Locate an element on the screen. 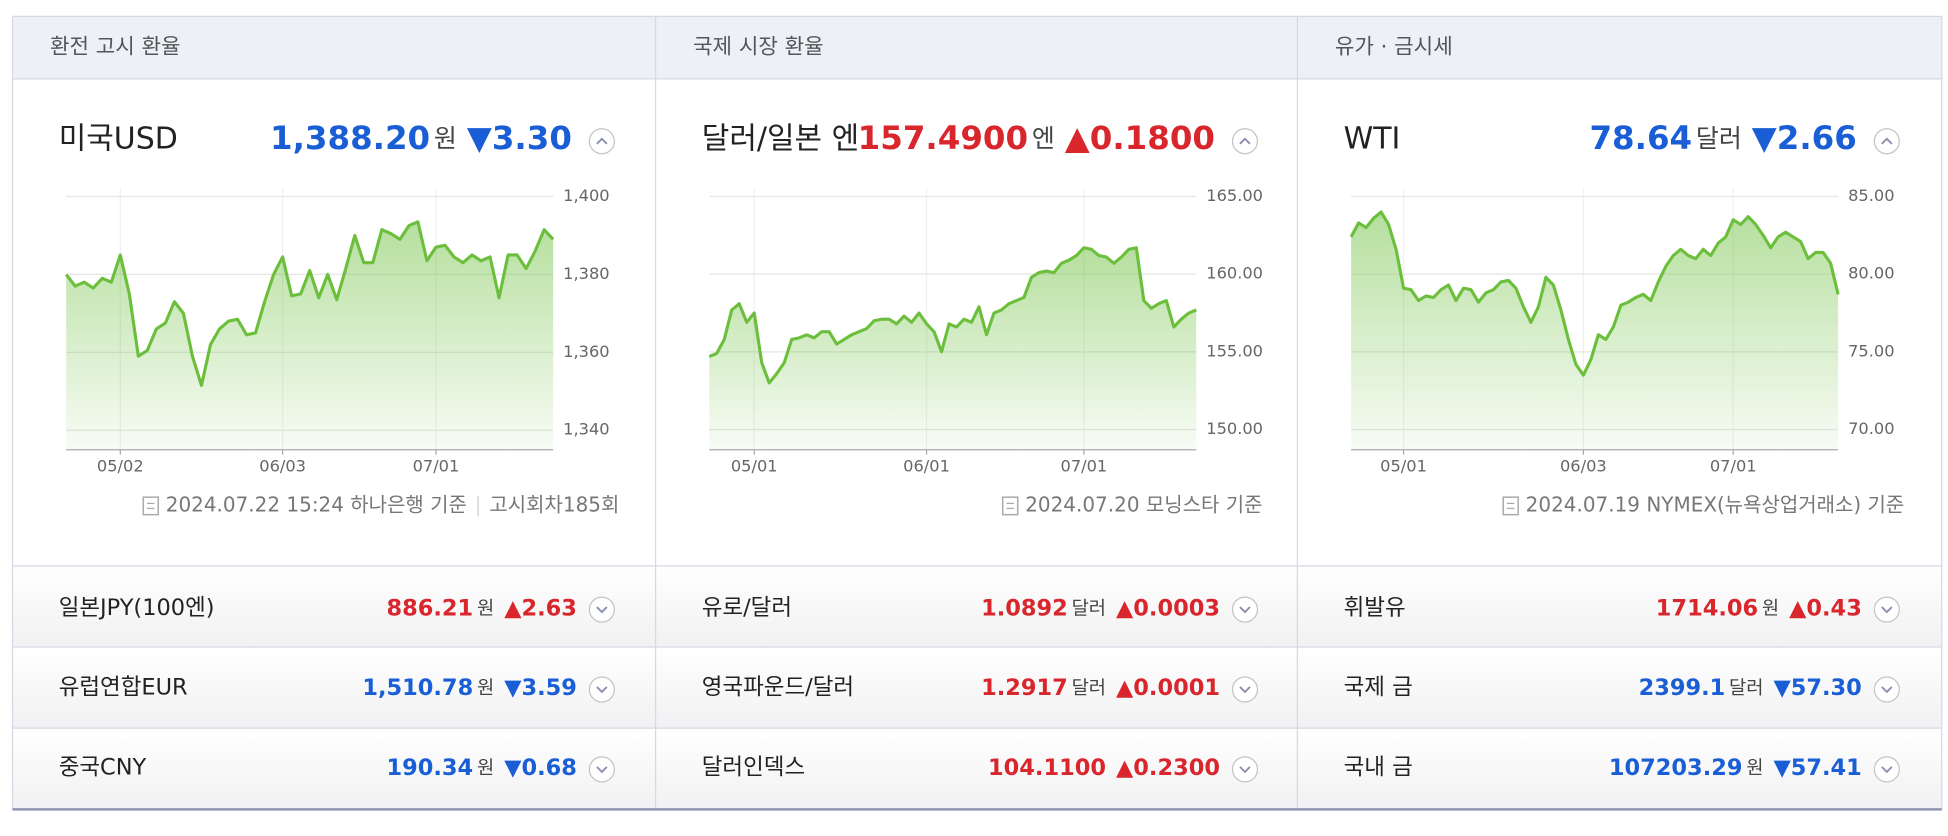 The width and height of the screenshot is (1948, 836). value: 886.21 is located at coordinates (429, 608).